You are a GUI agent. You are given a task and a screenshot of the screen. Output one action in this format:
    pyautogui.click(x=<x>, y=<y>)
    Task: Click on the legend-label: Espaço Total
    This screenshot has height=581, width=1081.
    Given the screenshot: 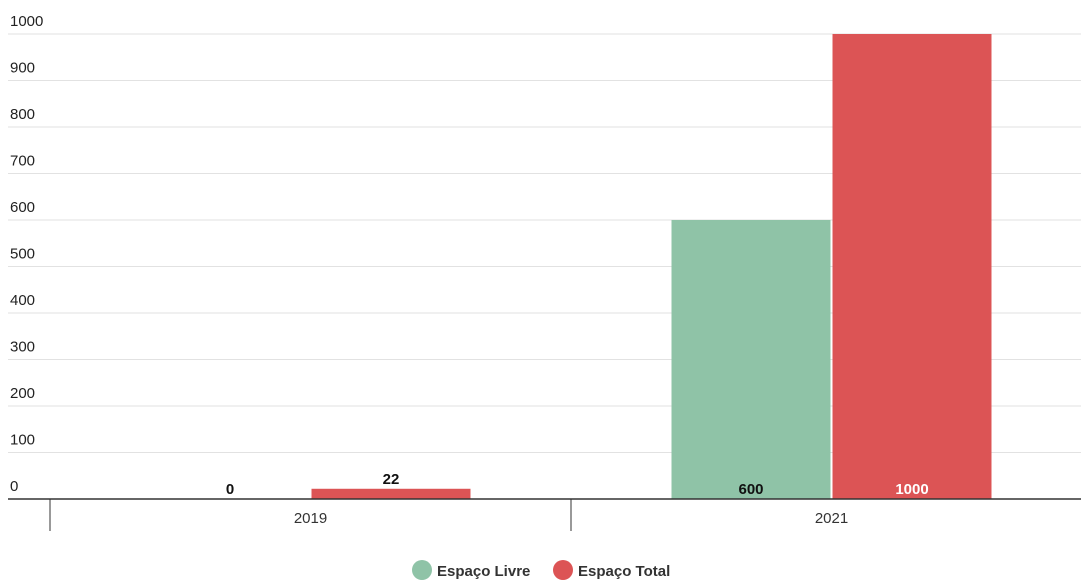 What is the action you would take?
    pyautogui.click(x=624, y=571)
    